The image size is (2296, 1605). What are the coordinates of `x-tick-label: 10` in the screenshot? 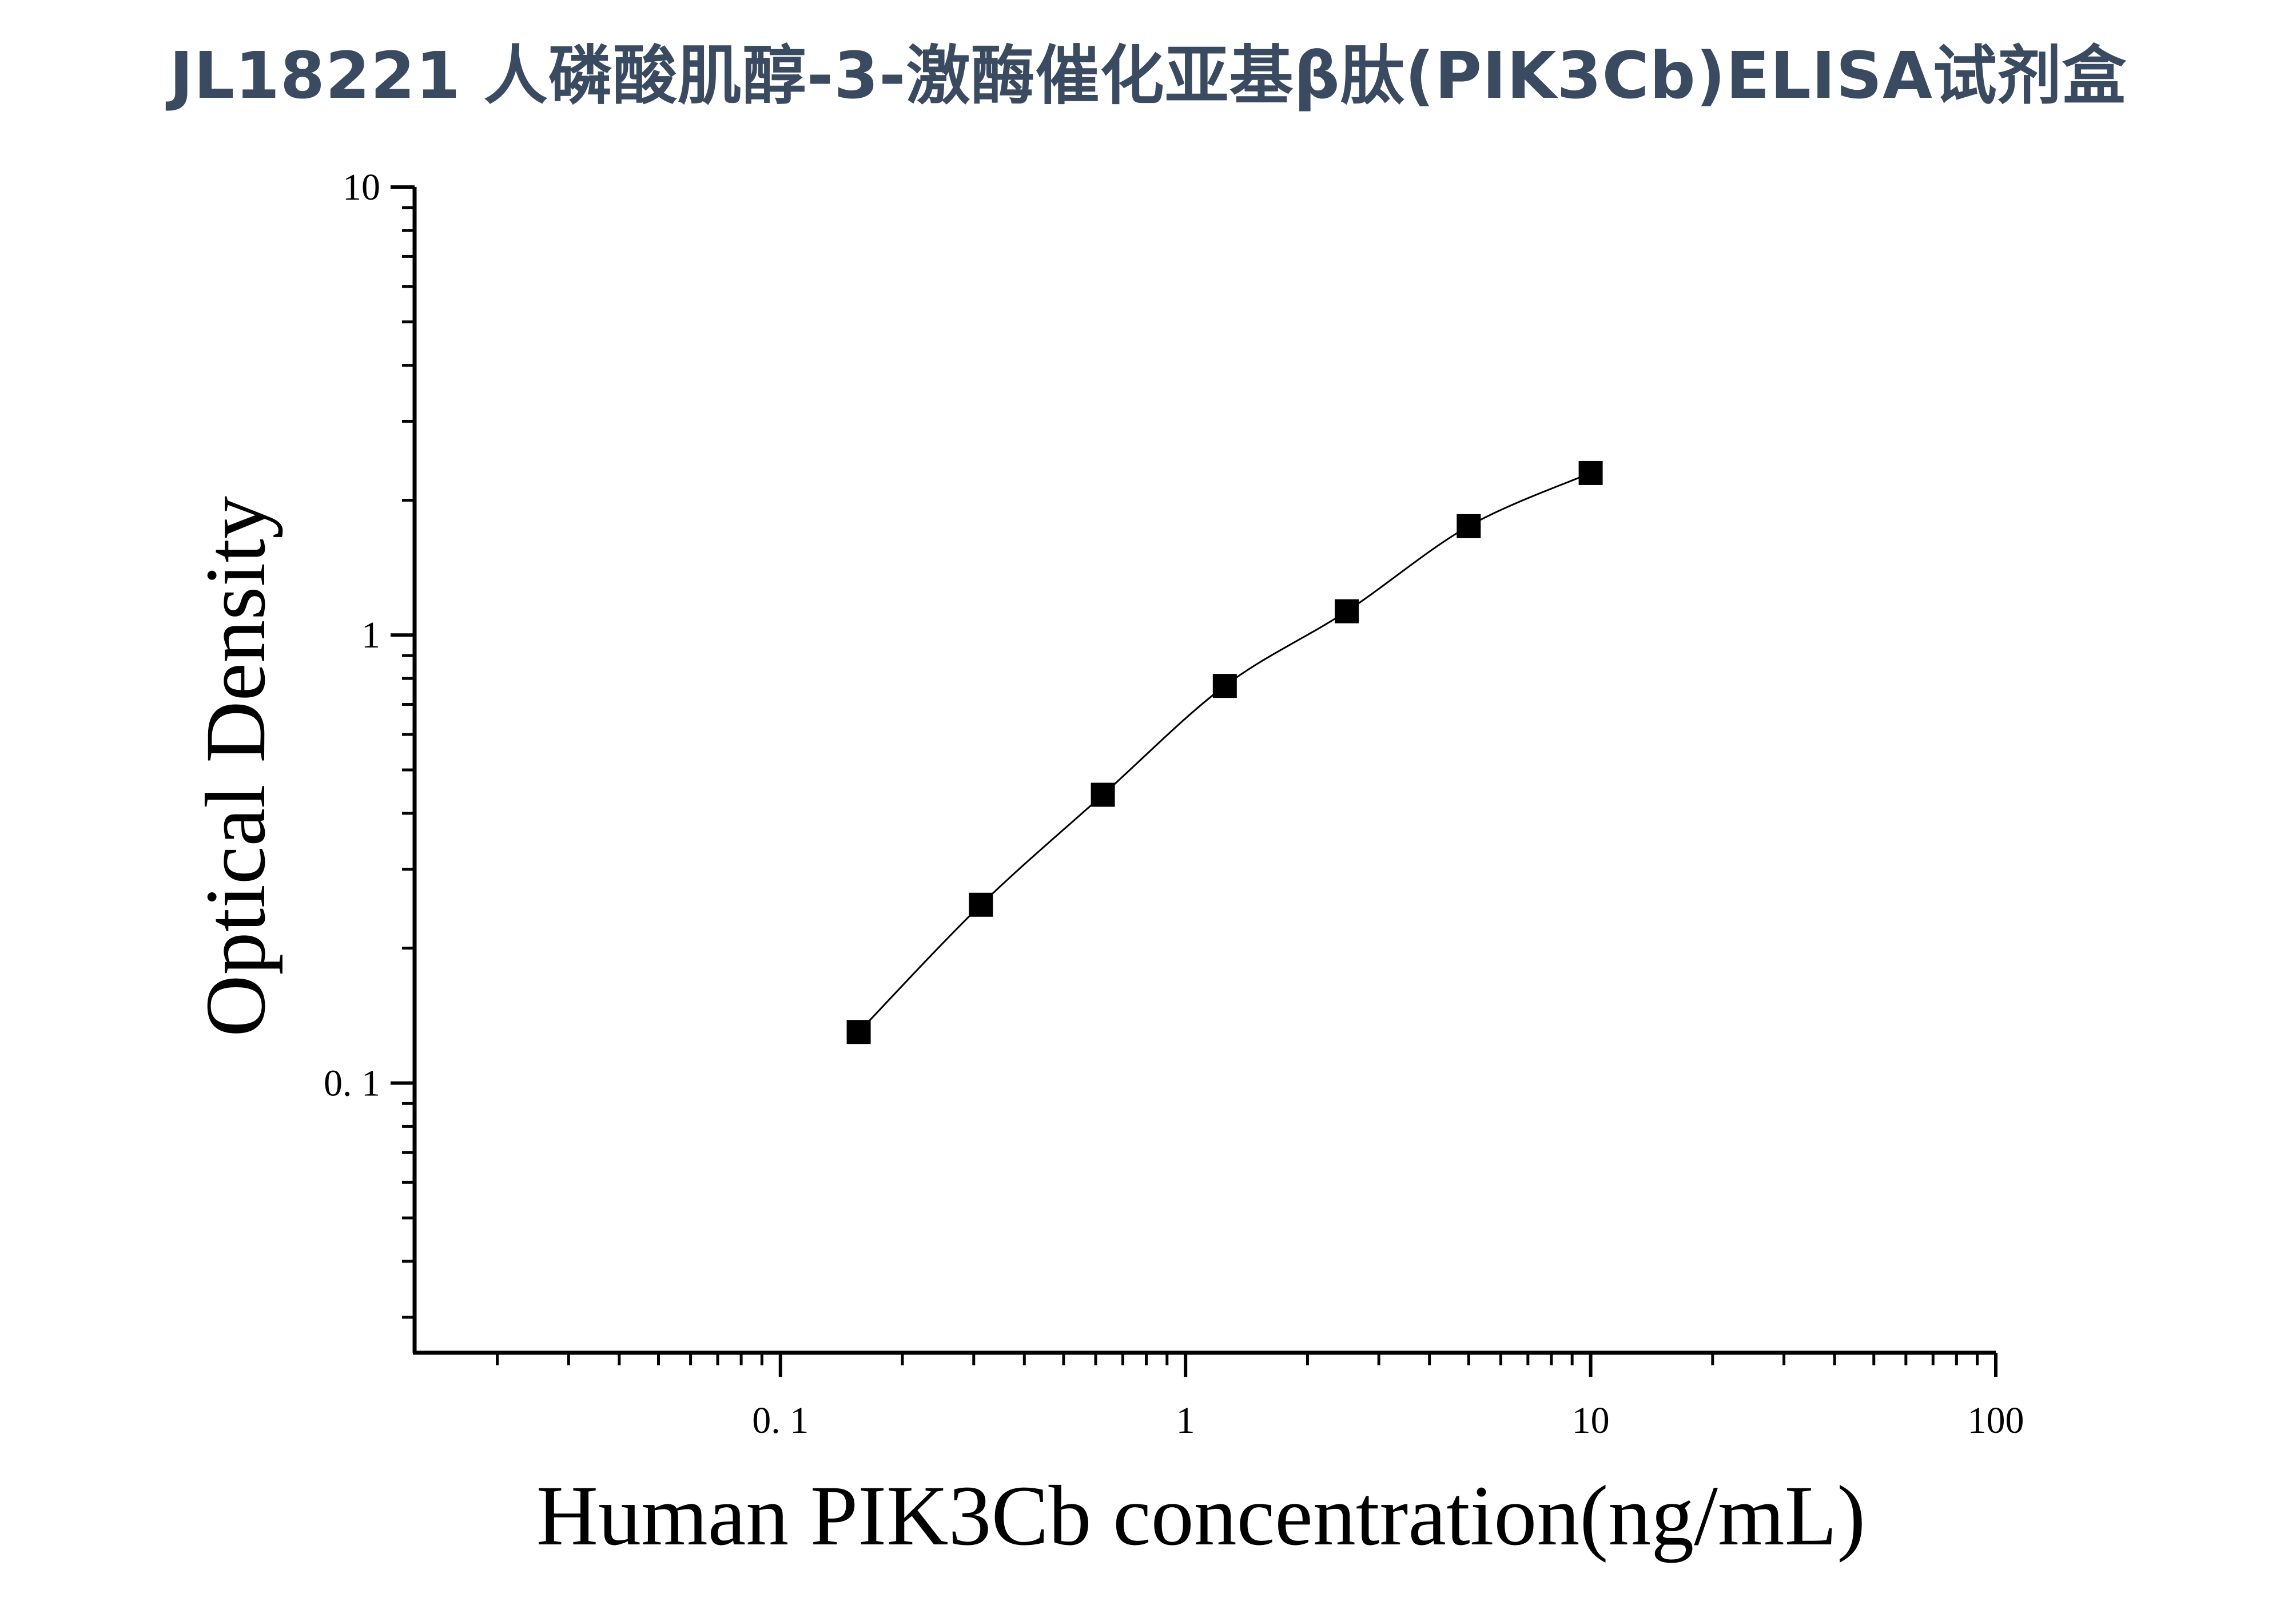 It's located at (1591, 1420).